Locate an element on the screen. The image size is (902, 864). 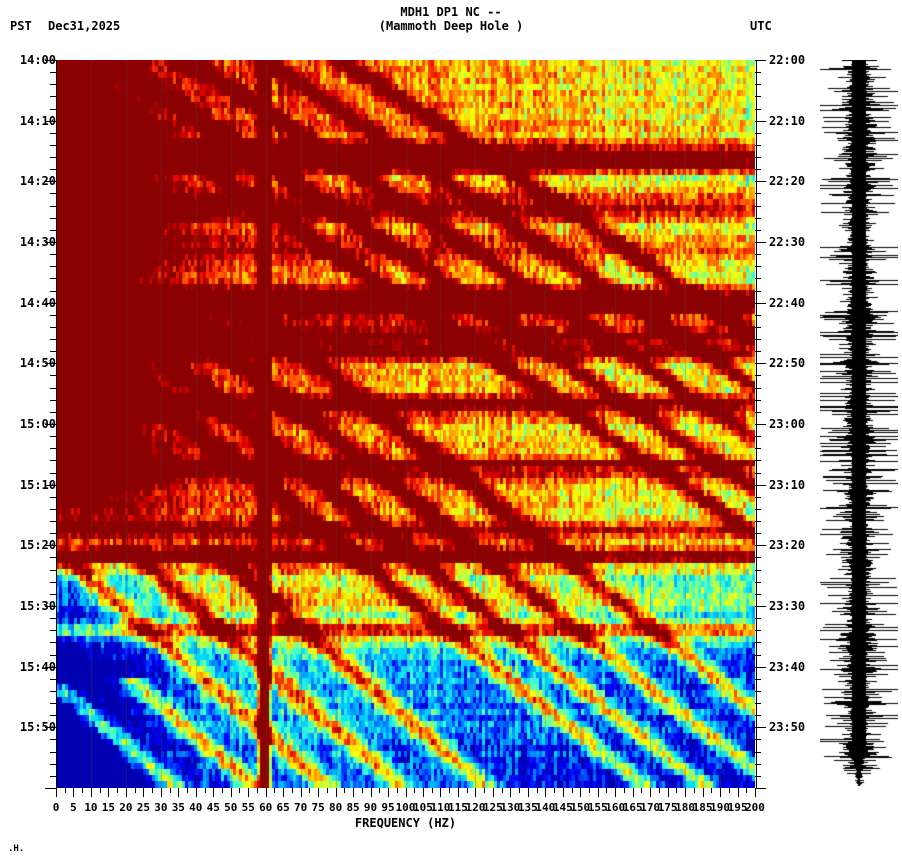
time-axis-pst is located at coordinates (46, 424).